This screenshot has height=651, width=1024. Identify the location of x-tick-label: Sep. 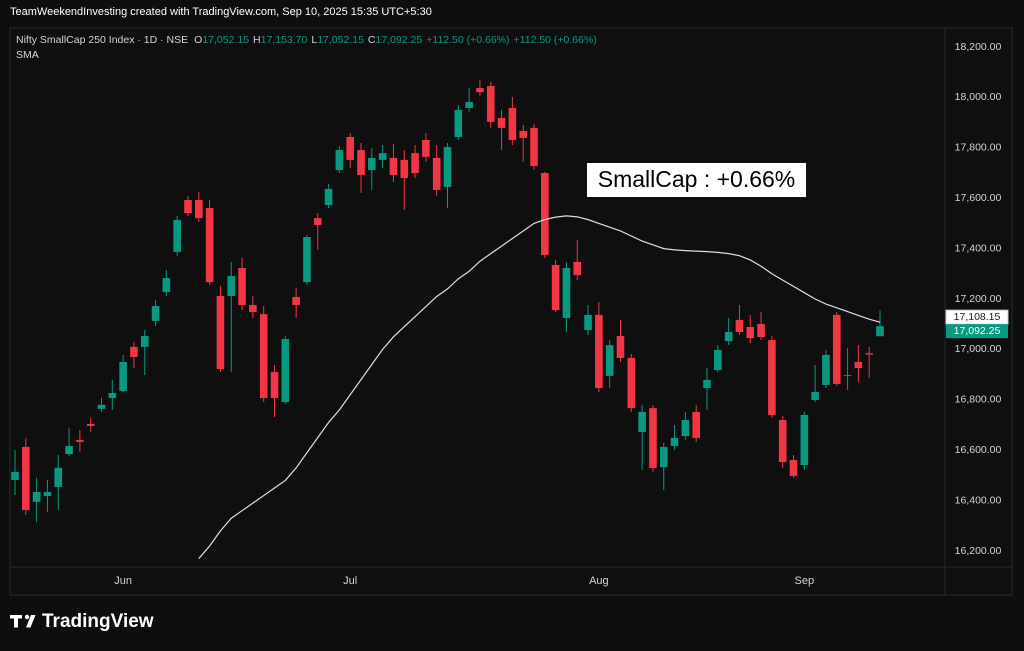
(805, 581).